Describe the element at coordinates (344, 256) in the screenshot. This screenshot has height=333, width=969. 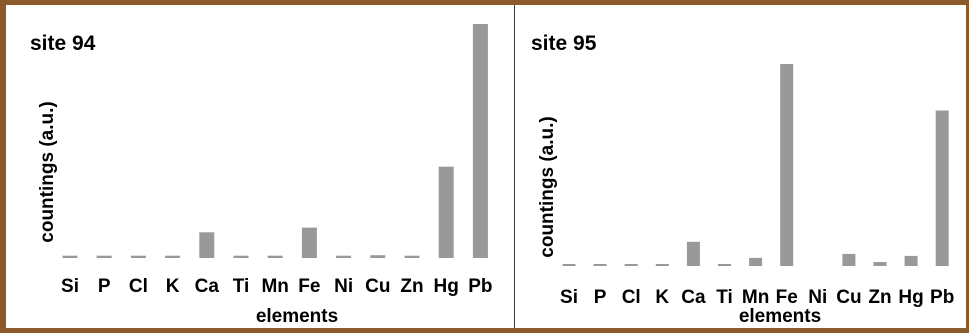
I see `bar-ni` at that location.